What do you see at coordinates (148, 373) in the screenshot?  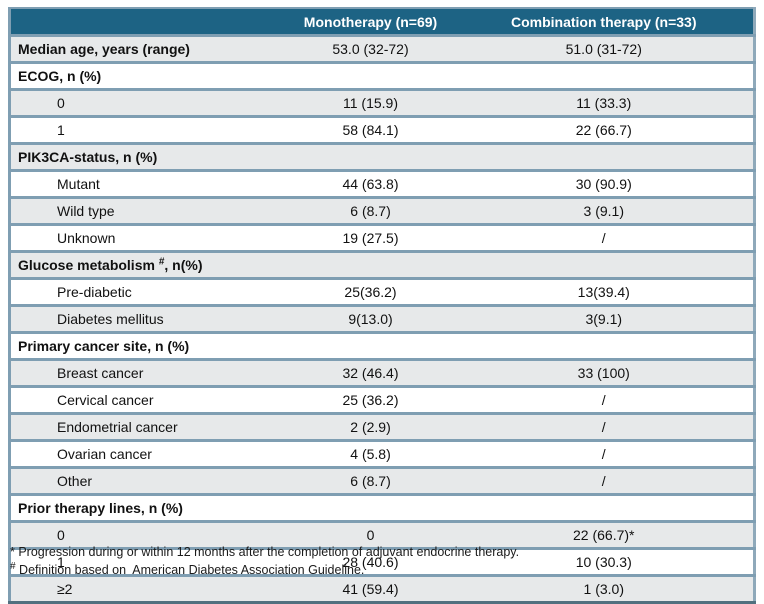 I see `row-label: Breast cancer` at bounding box center [148, 373].